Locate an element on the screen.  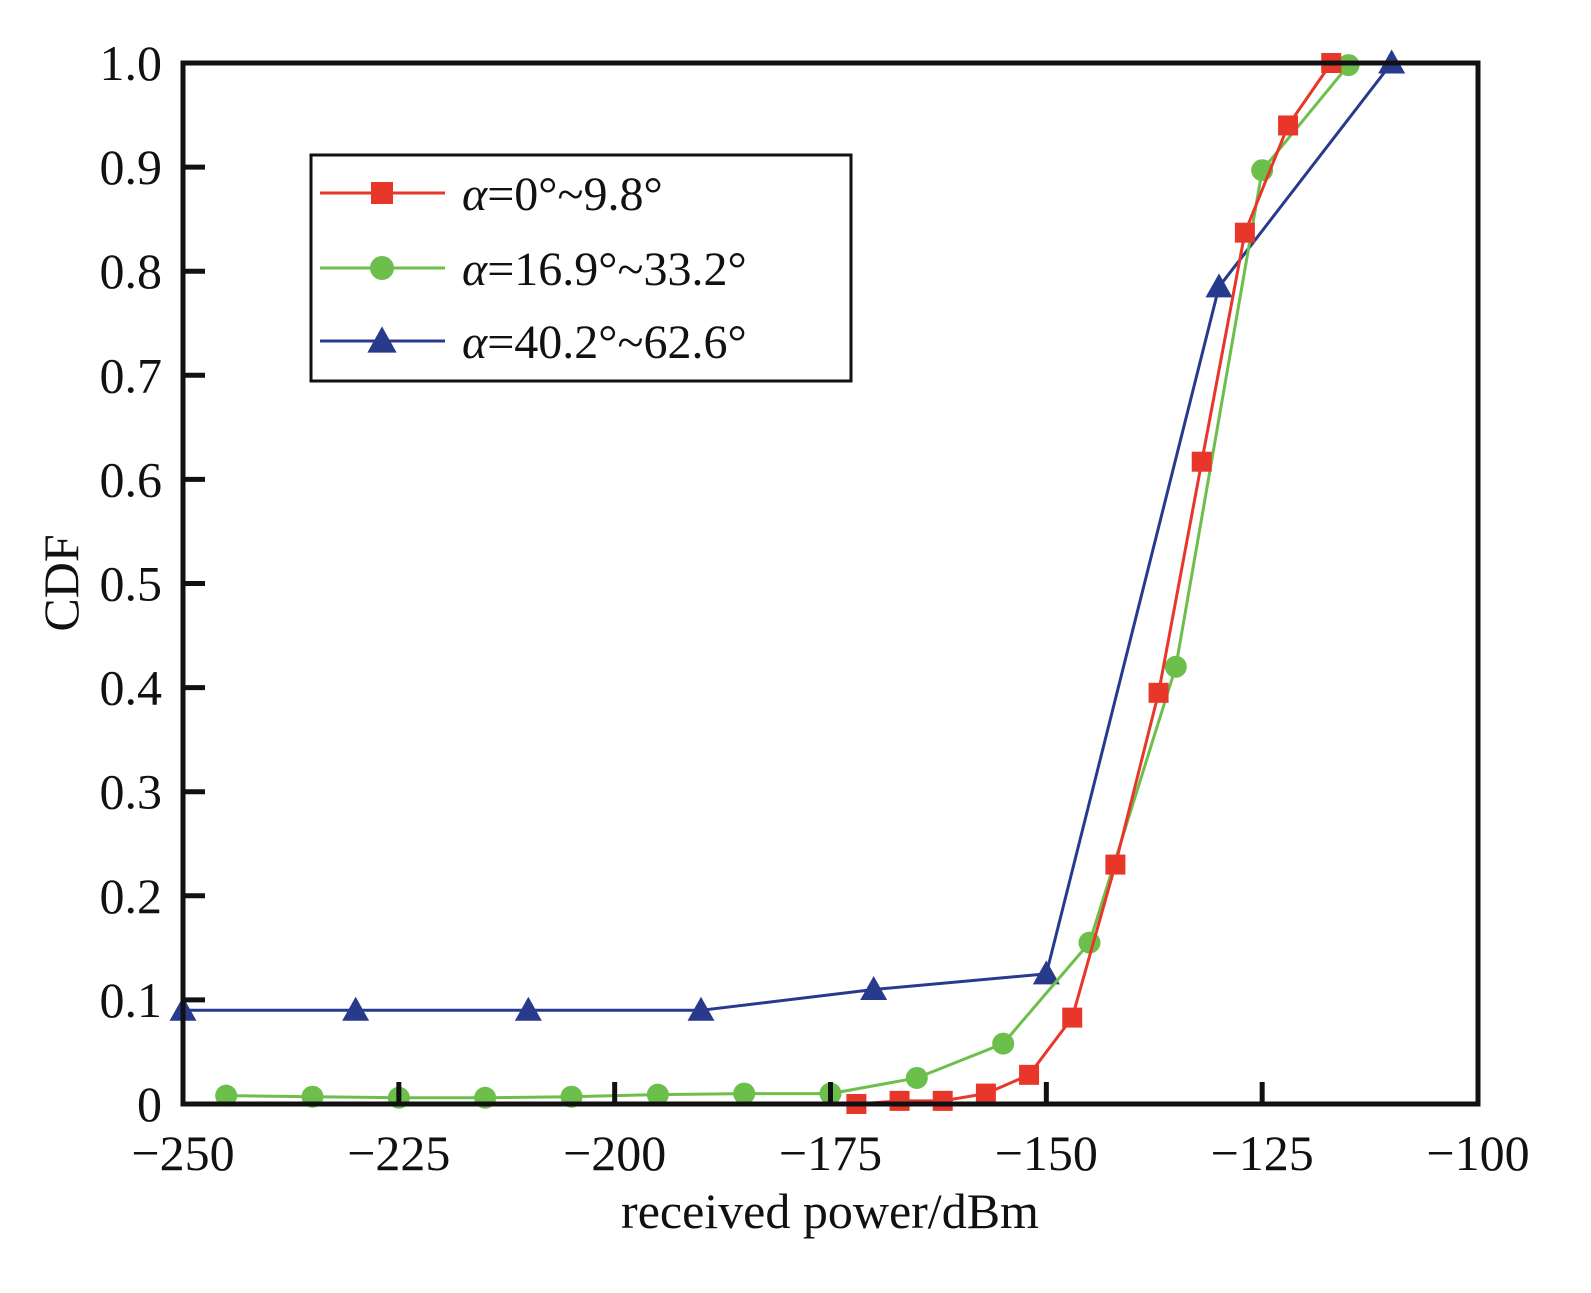
legend-entry-2: α=40.2°~62.6° is located at coordinates (533, 342).